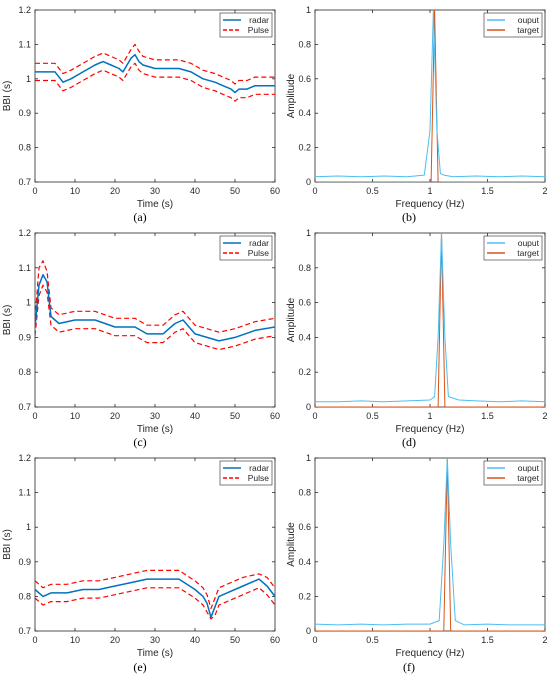 The width and height of the screenshot is (550, 679). I want to click on legend-label-target: target, so click(528, 30).